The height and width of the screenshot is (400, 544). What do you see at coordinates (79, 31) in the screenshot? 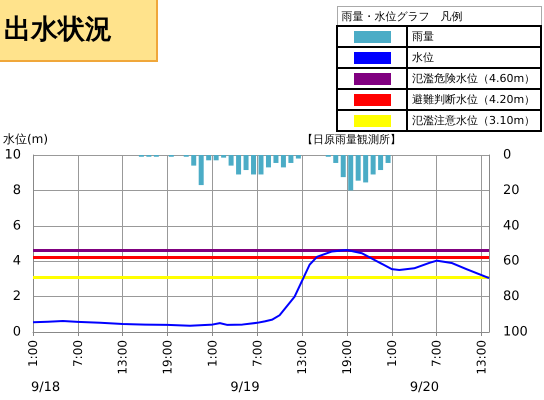
I see `chart-title: 出水状況` at bounding box center [79, 31].